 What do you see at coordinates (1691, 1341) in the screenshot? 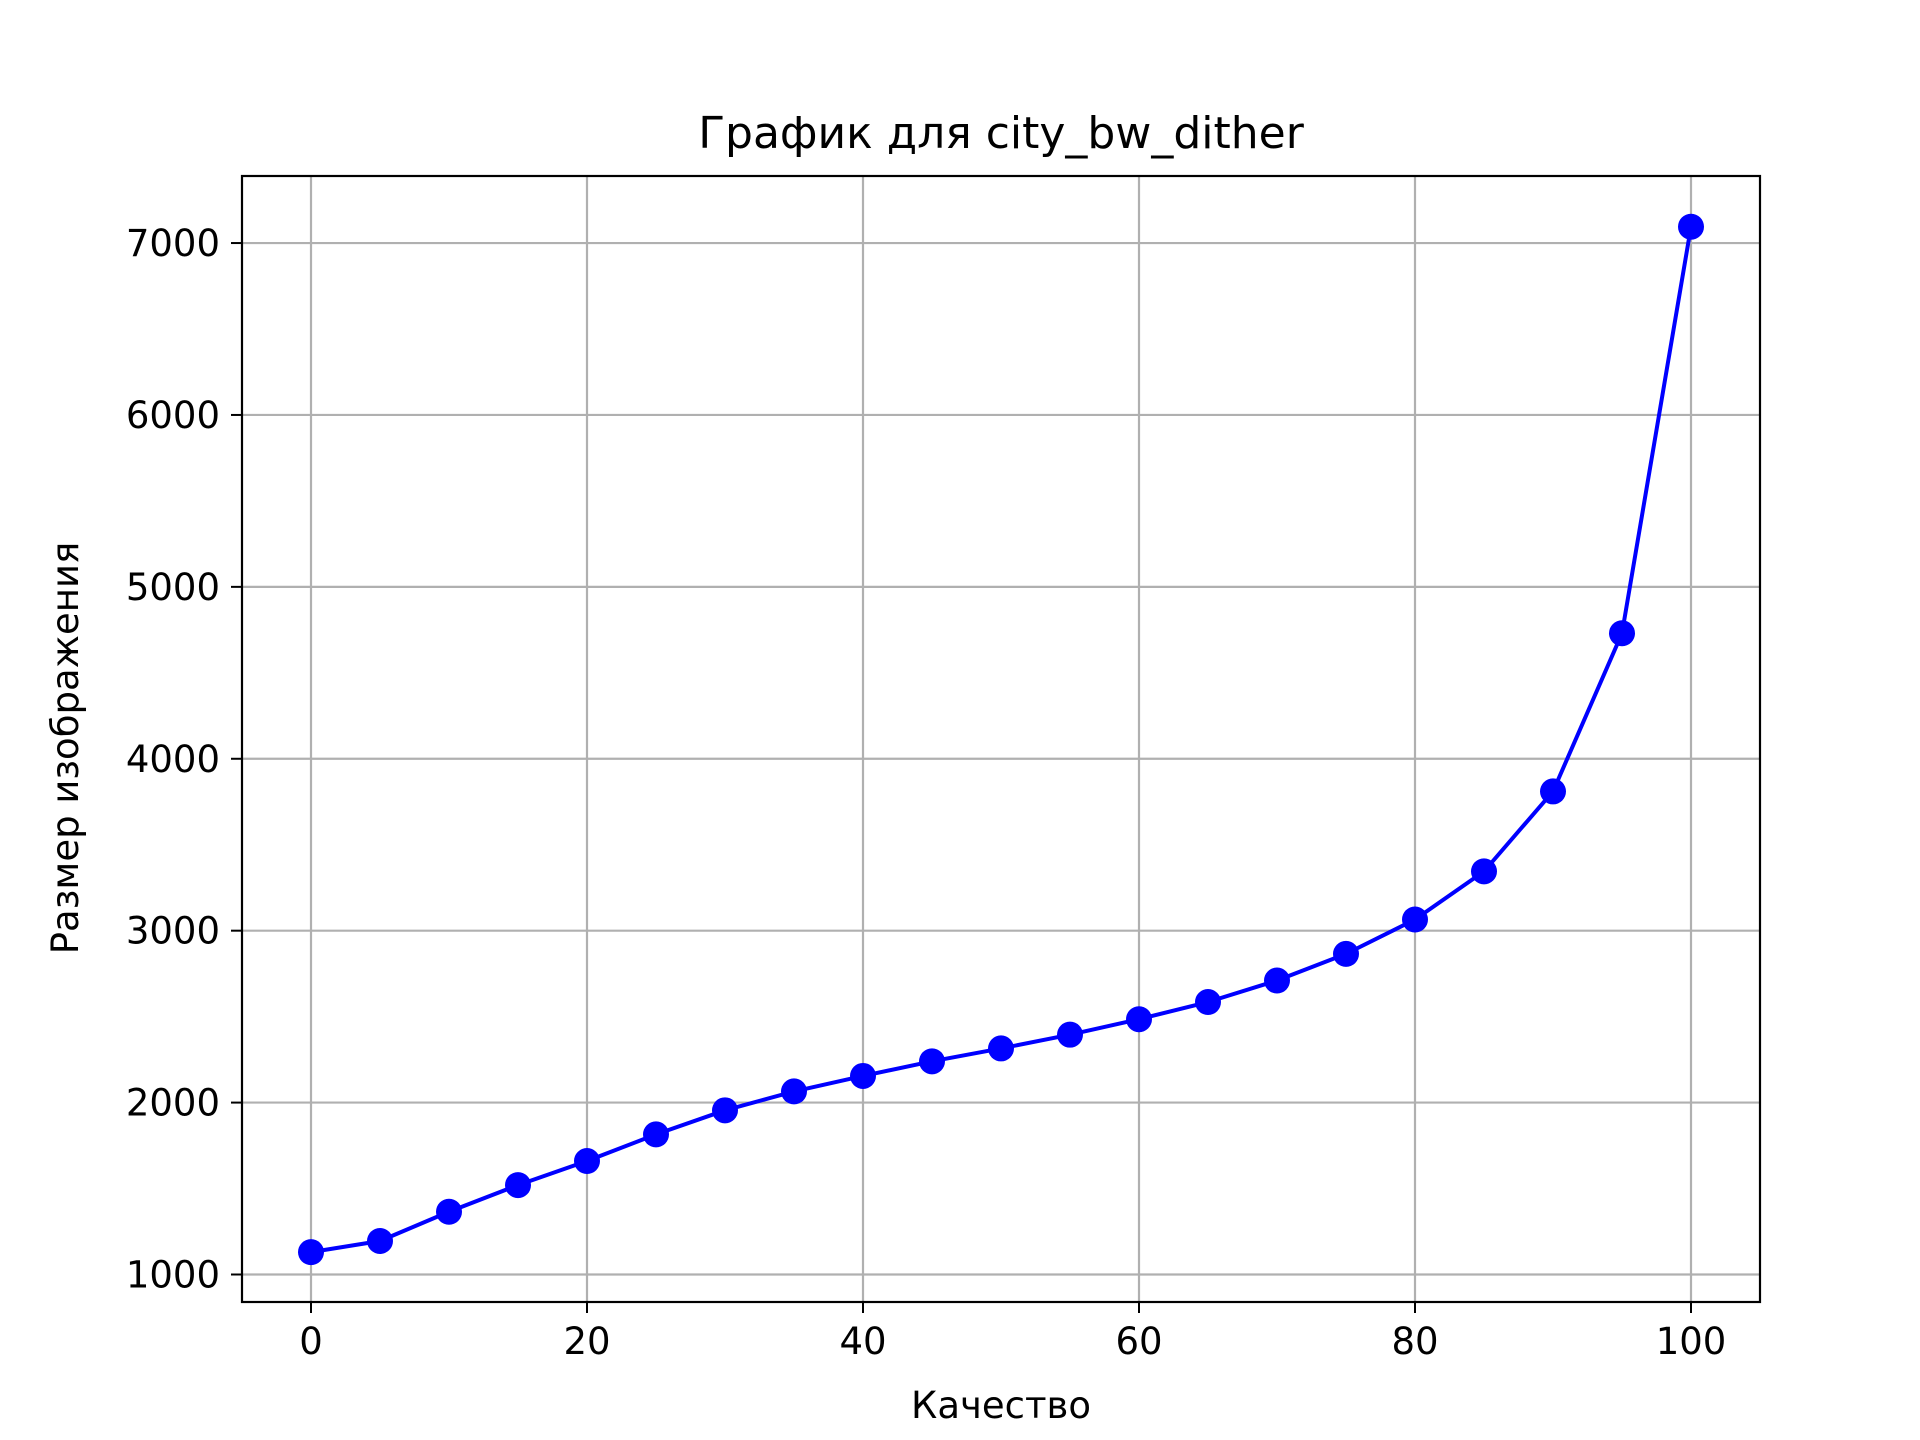
I see `x-tick-label: 100` at bounding box center [1691, 1341].